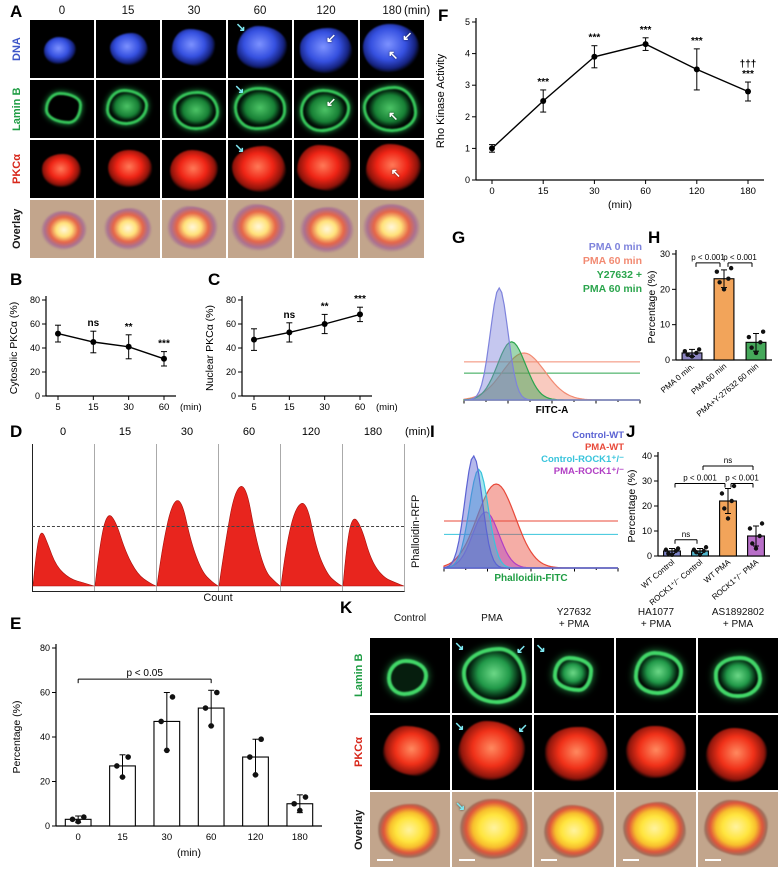  What do you see at coordinates (45, 782) in the screenshot?
I see `y-tick-label: 20` at bounding box center [45, 782].